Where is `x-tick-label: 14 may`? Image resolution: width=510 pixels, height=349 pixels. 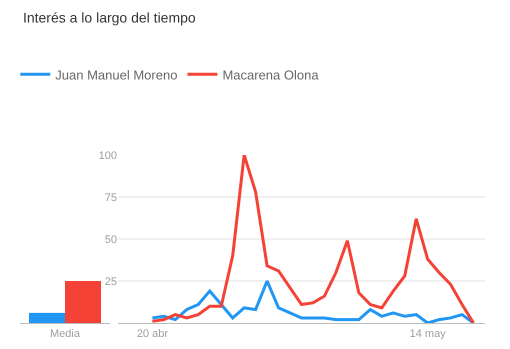 x-tick-label: 14 may is located at coordinates (428, 334).